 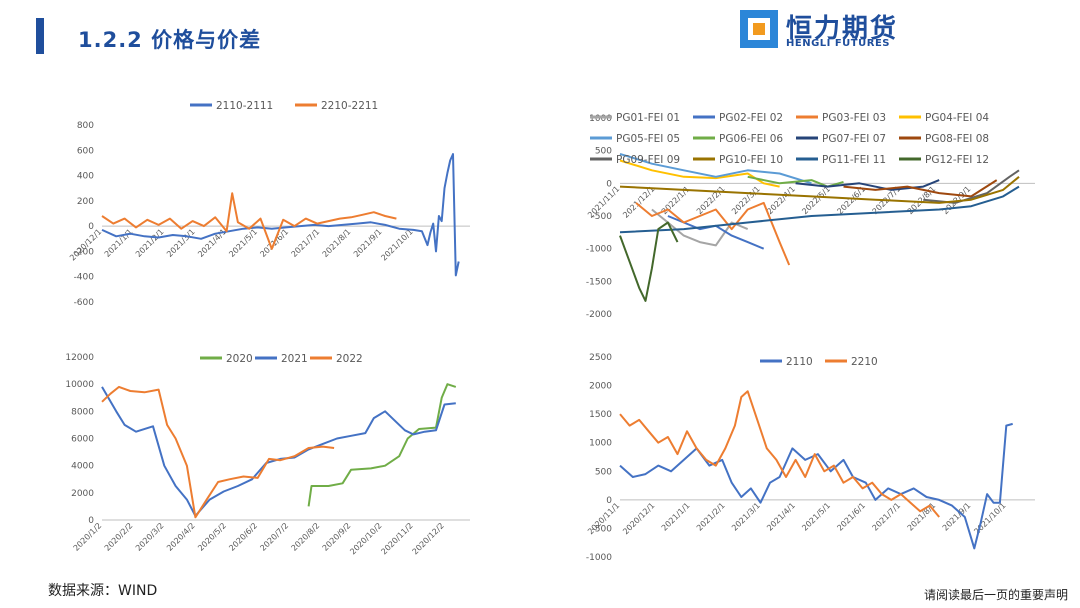 What do you see at coordinates (79, 385) in the screenshot?
I see `y-tick-label: 10000` at bounding box center [79, 385].